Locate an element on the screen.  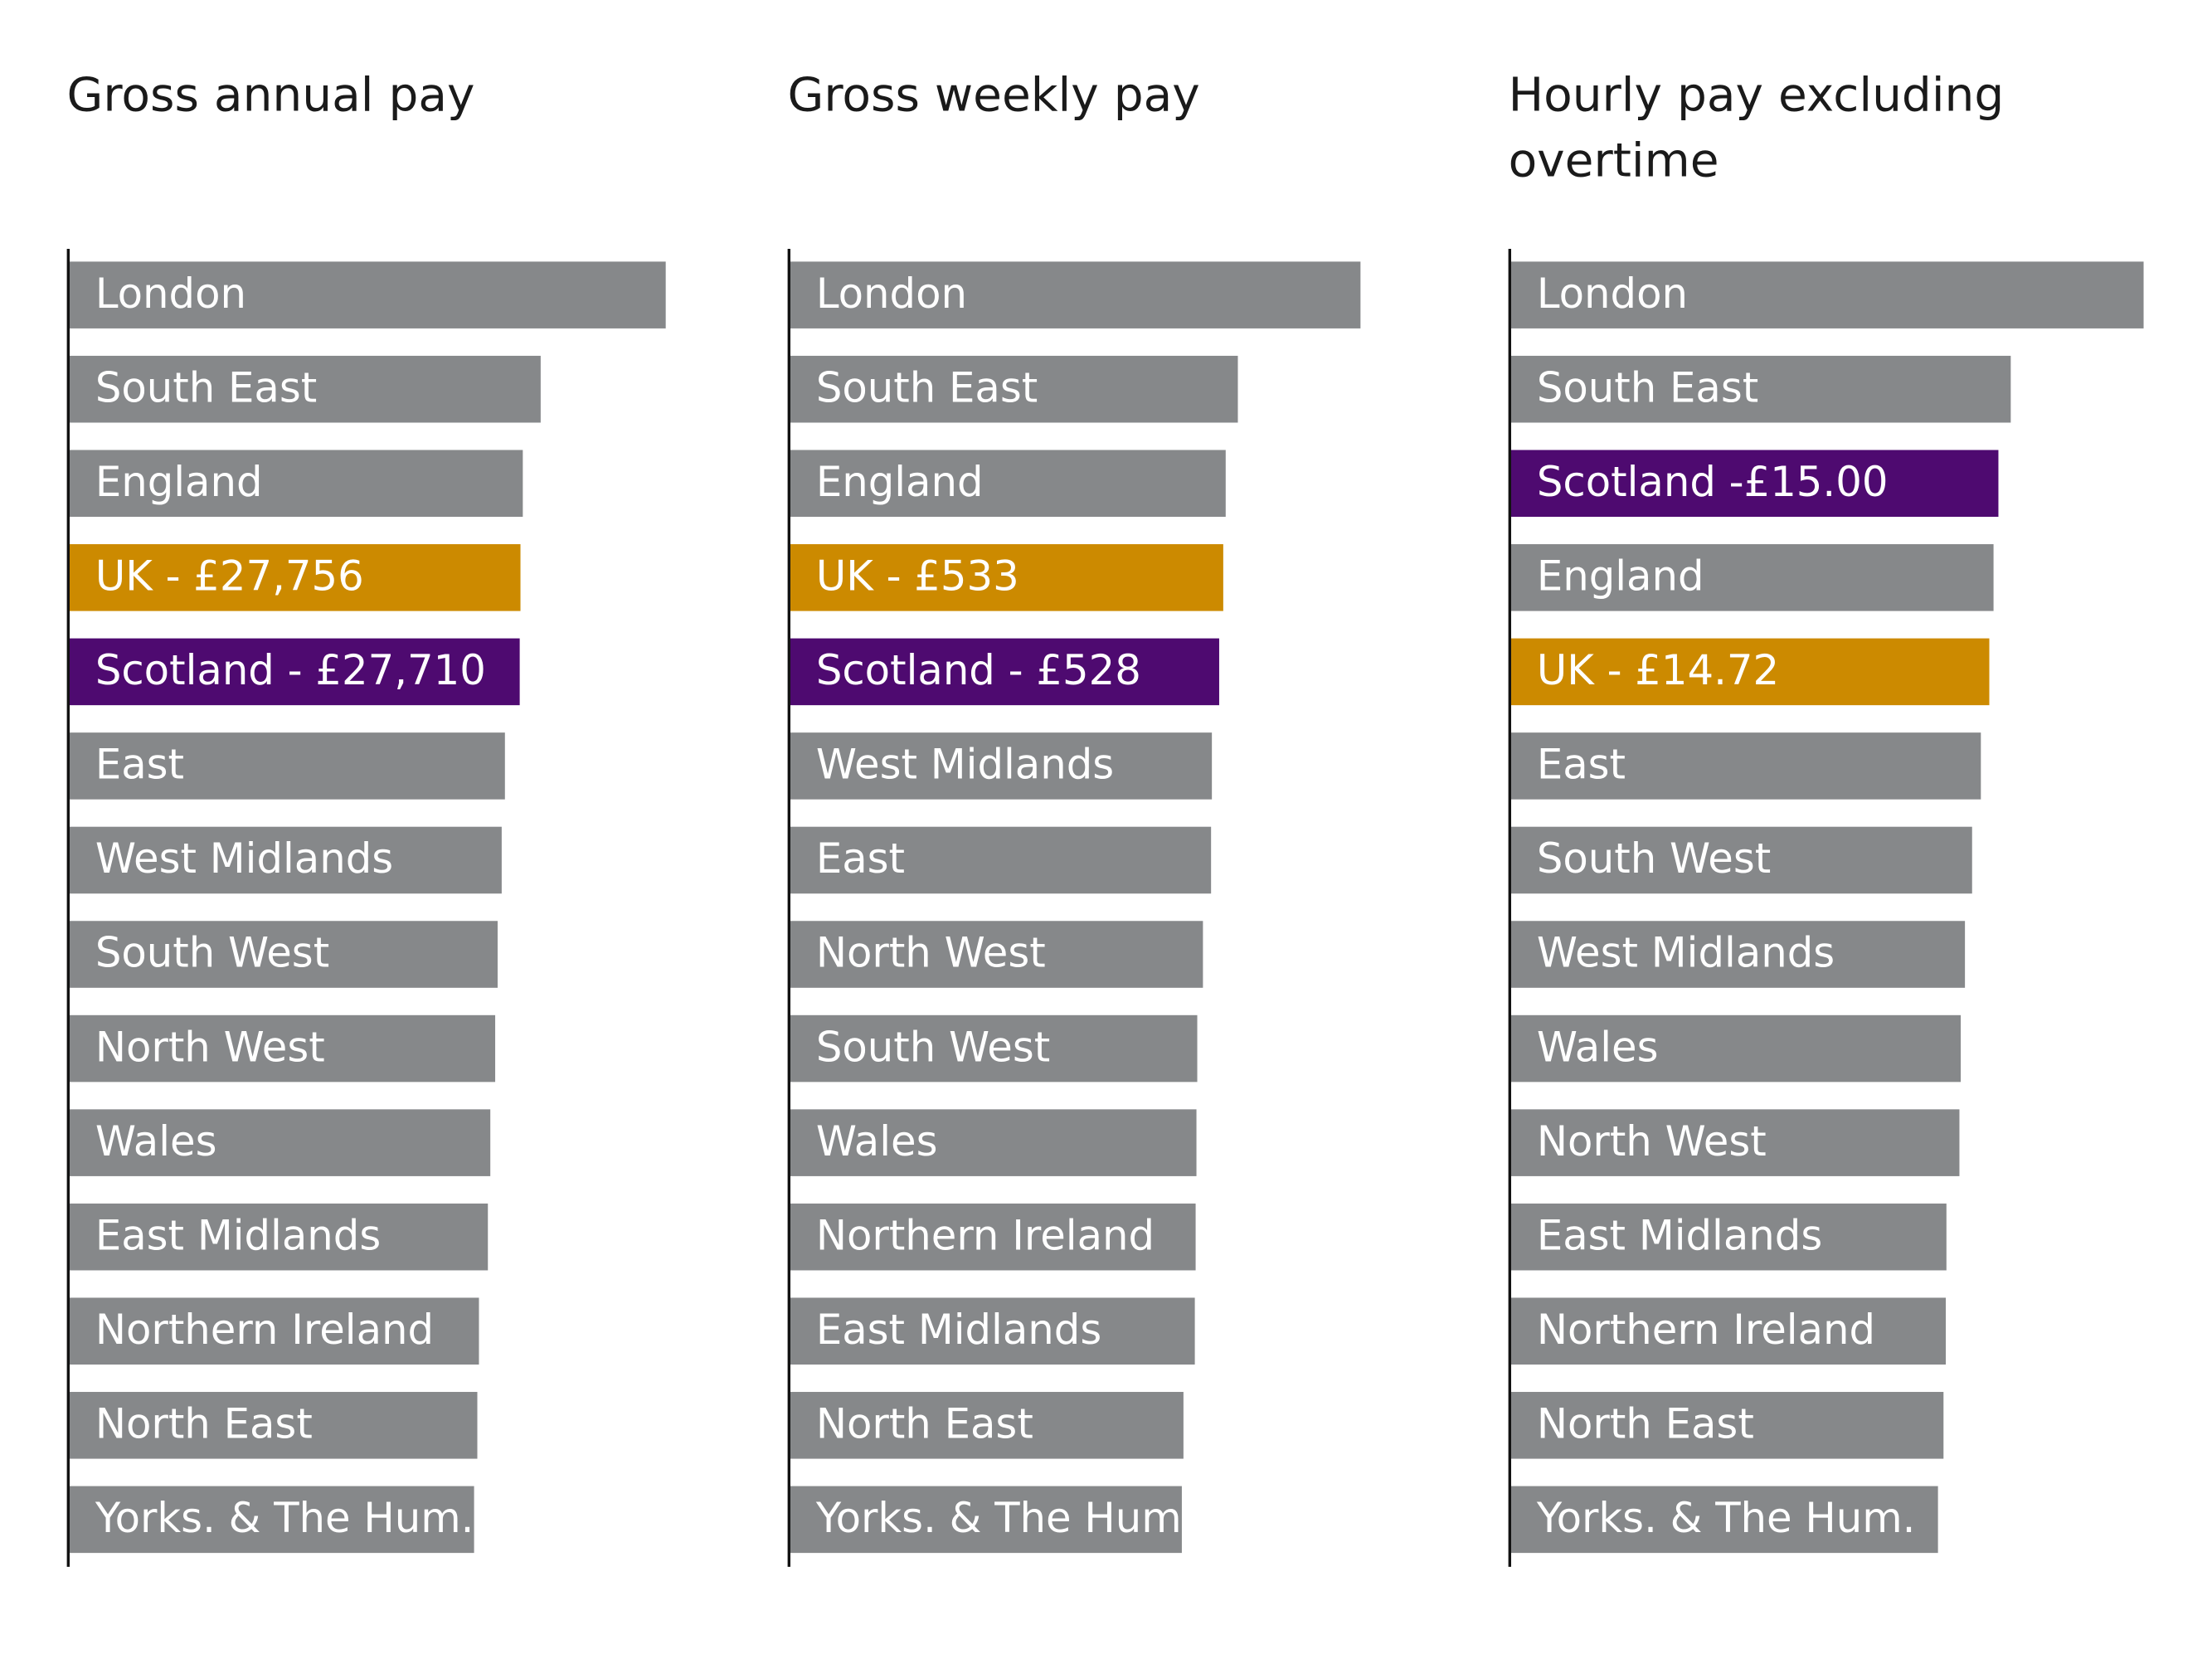
bar-label: Scotland - £27,710 is located at coordinates (290, 670).